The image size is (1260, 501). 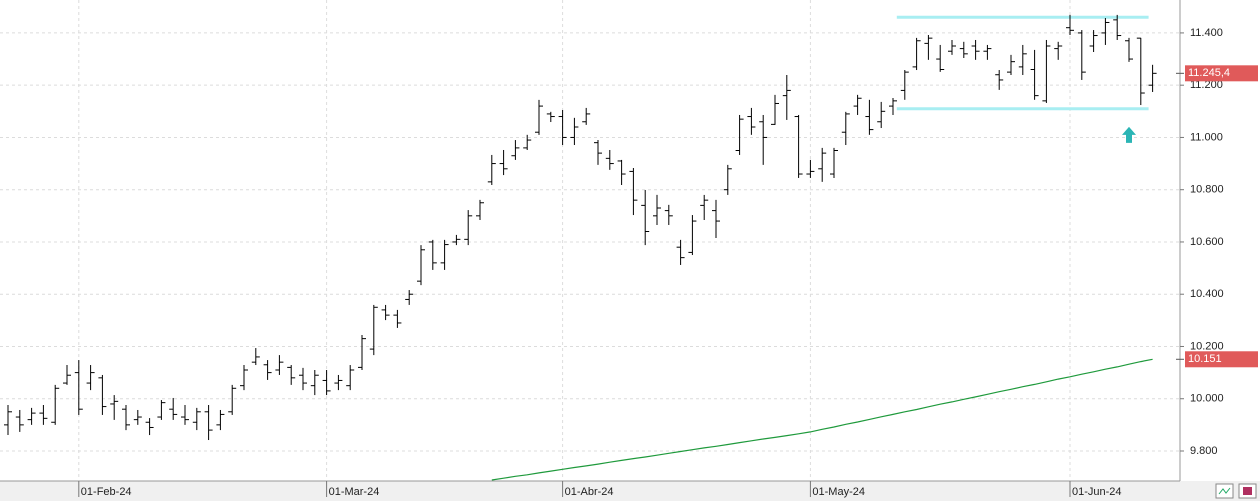 What do you see at coordinates (1205, 359) in the screenshot?
I see `price-tag-label: 10.151` at bounding box center [1205, 359].